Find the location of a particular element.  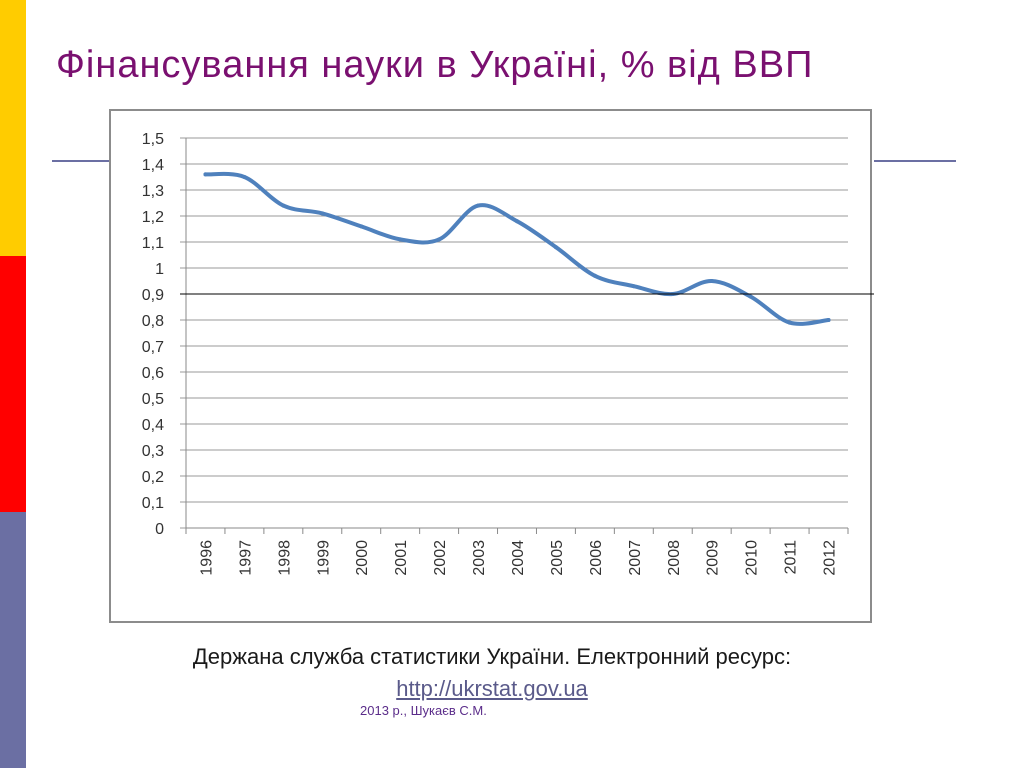

title-underline-left is located at coordinates (81, 161).